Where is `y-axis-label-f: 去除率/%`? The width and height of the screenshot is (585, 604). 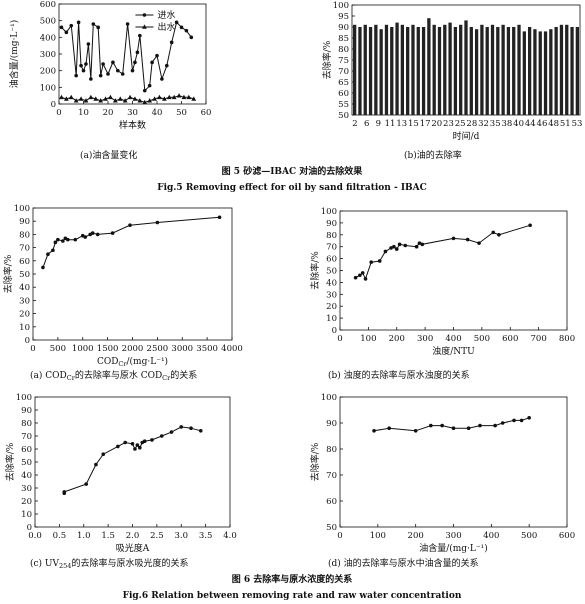
y-axis-label-f: 去除率/% is located at coordinates (315, 461).